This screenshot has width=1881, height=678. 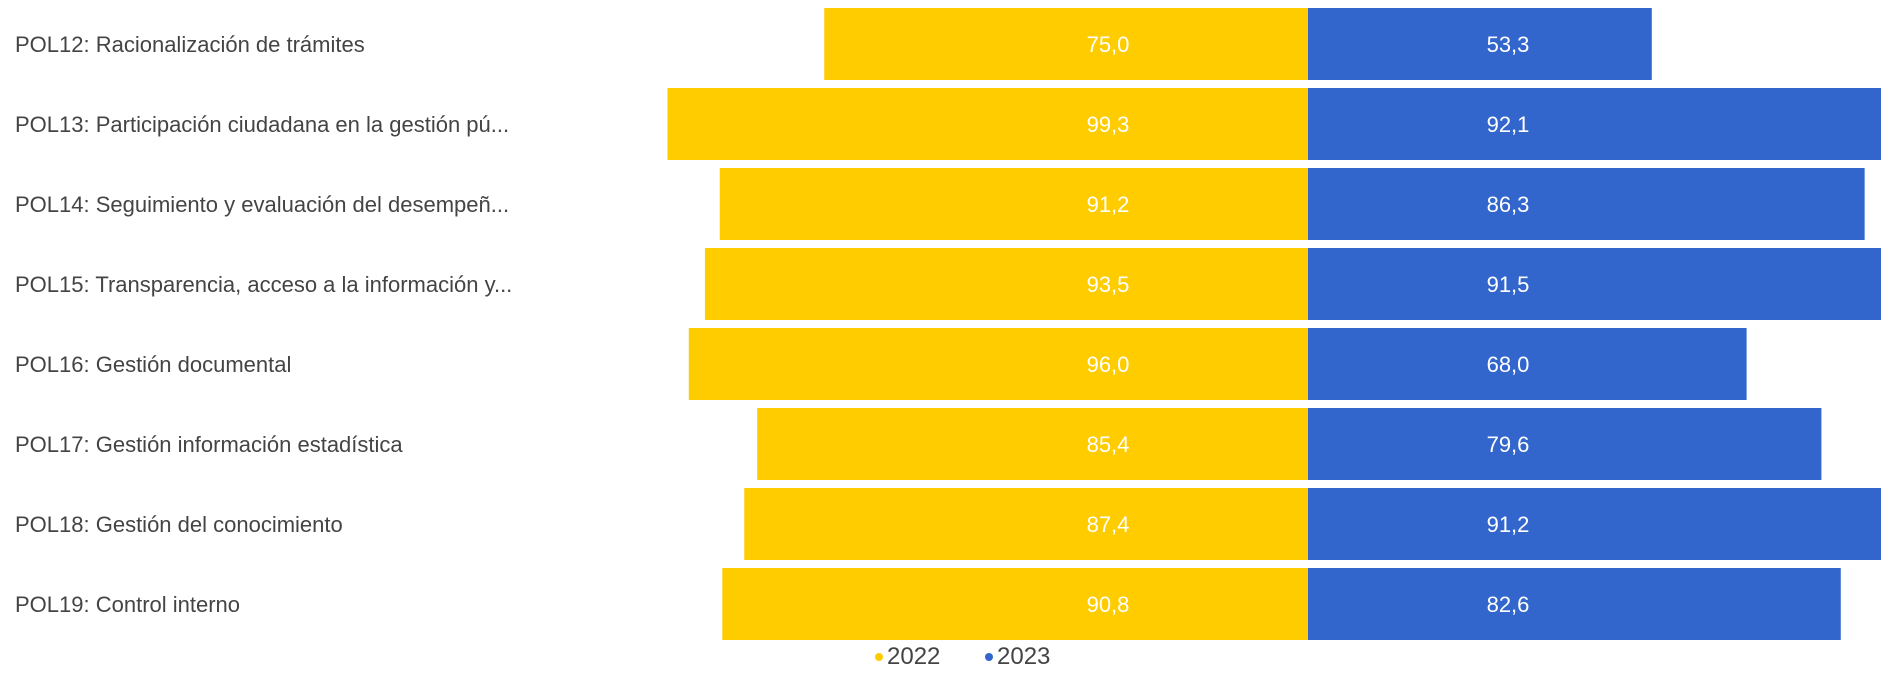 What do you see at coordinates (127, 604) in the screenshot?
I see `category-label: POL19: Control interno` at bounding box center [127, 604].